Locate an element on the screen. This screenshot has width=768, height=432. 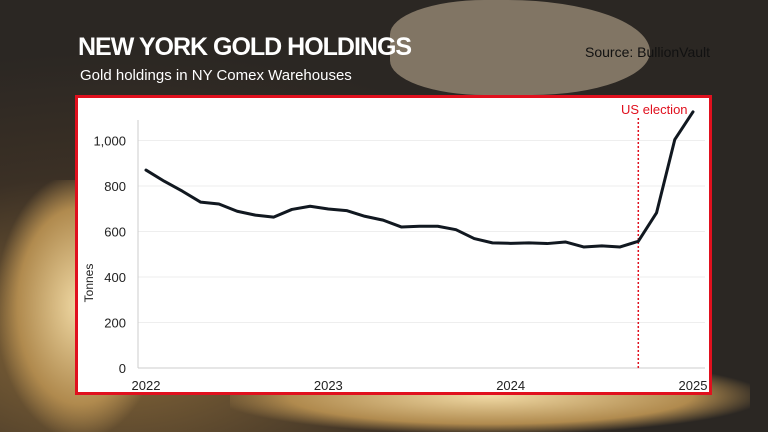
election-marker-label: US election is located at coordinates (654, 109).